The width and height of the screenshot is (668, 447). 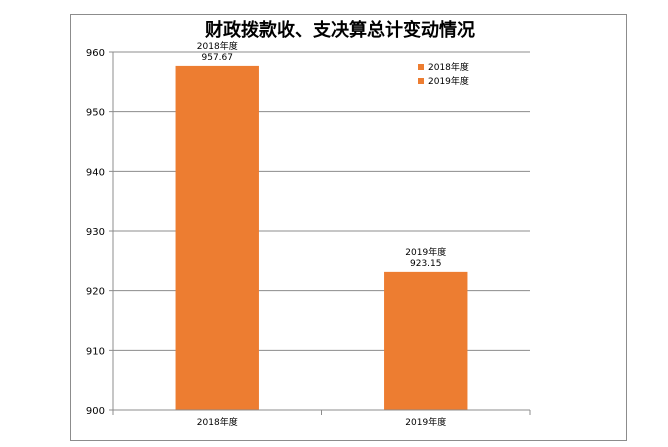 What do you see at coordinates (95, 411) in the screenshot?
I see `y-tick-label: 900` at bounding box center [95, 411].